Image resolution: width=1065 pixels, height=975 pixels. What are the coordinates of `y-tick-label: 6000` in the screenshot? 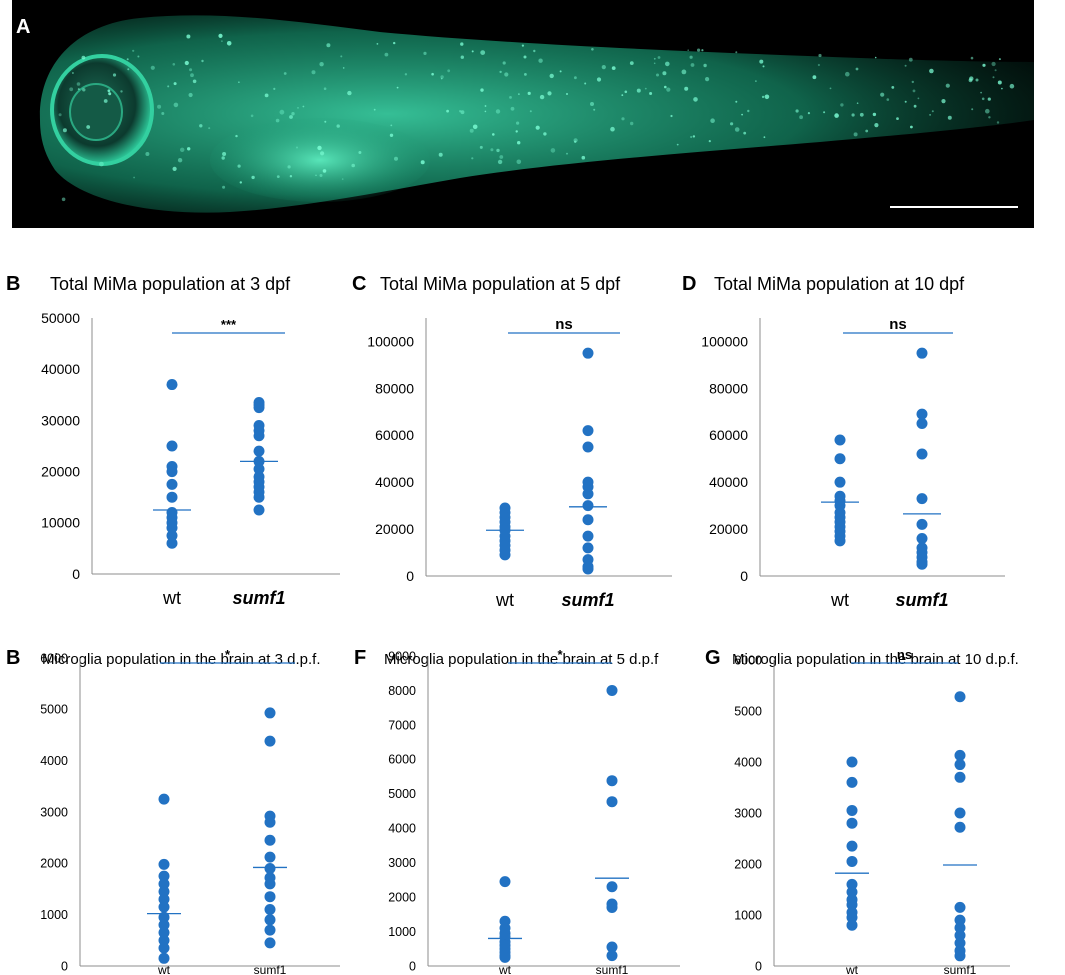 It's located at (402, 760).